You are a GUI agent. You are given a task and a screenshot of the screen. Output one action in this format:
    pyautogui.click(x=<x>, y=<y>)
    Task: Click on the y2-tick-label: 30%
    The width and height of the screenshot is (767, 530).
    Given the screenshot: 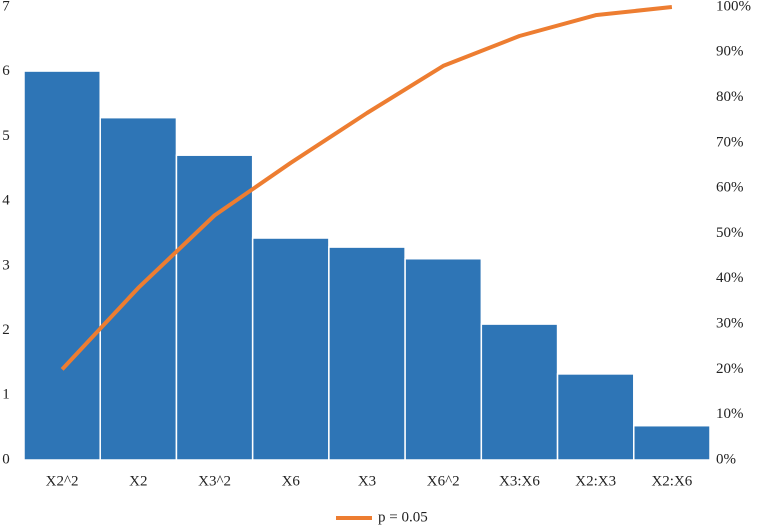 What is the action you would take?
    pyautogui.click(x=730, y=324)
    